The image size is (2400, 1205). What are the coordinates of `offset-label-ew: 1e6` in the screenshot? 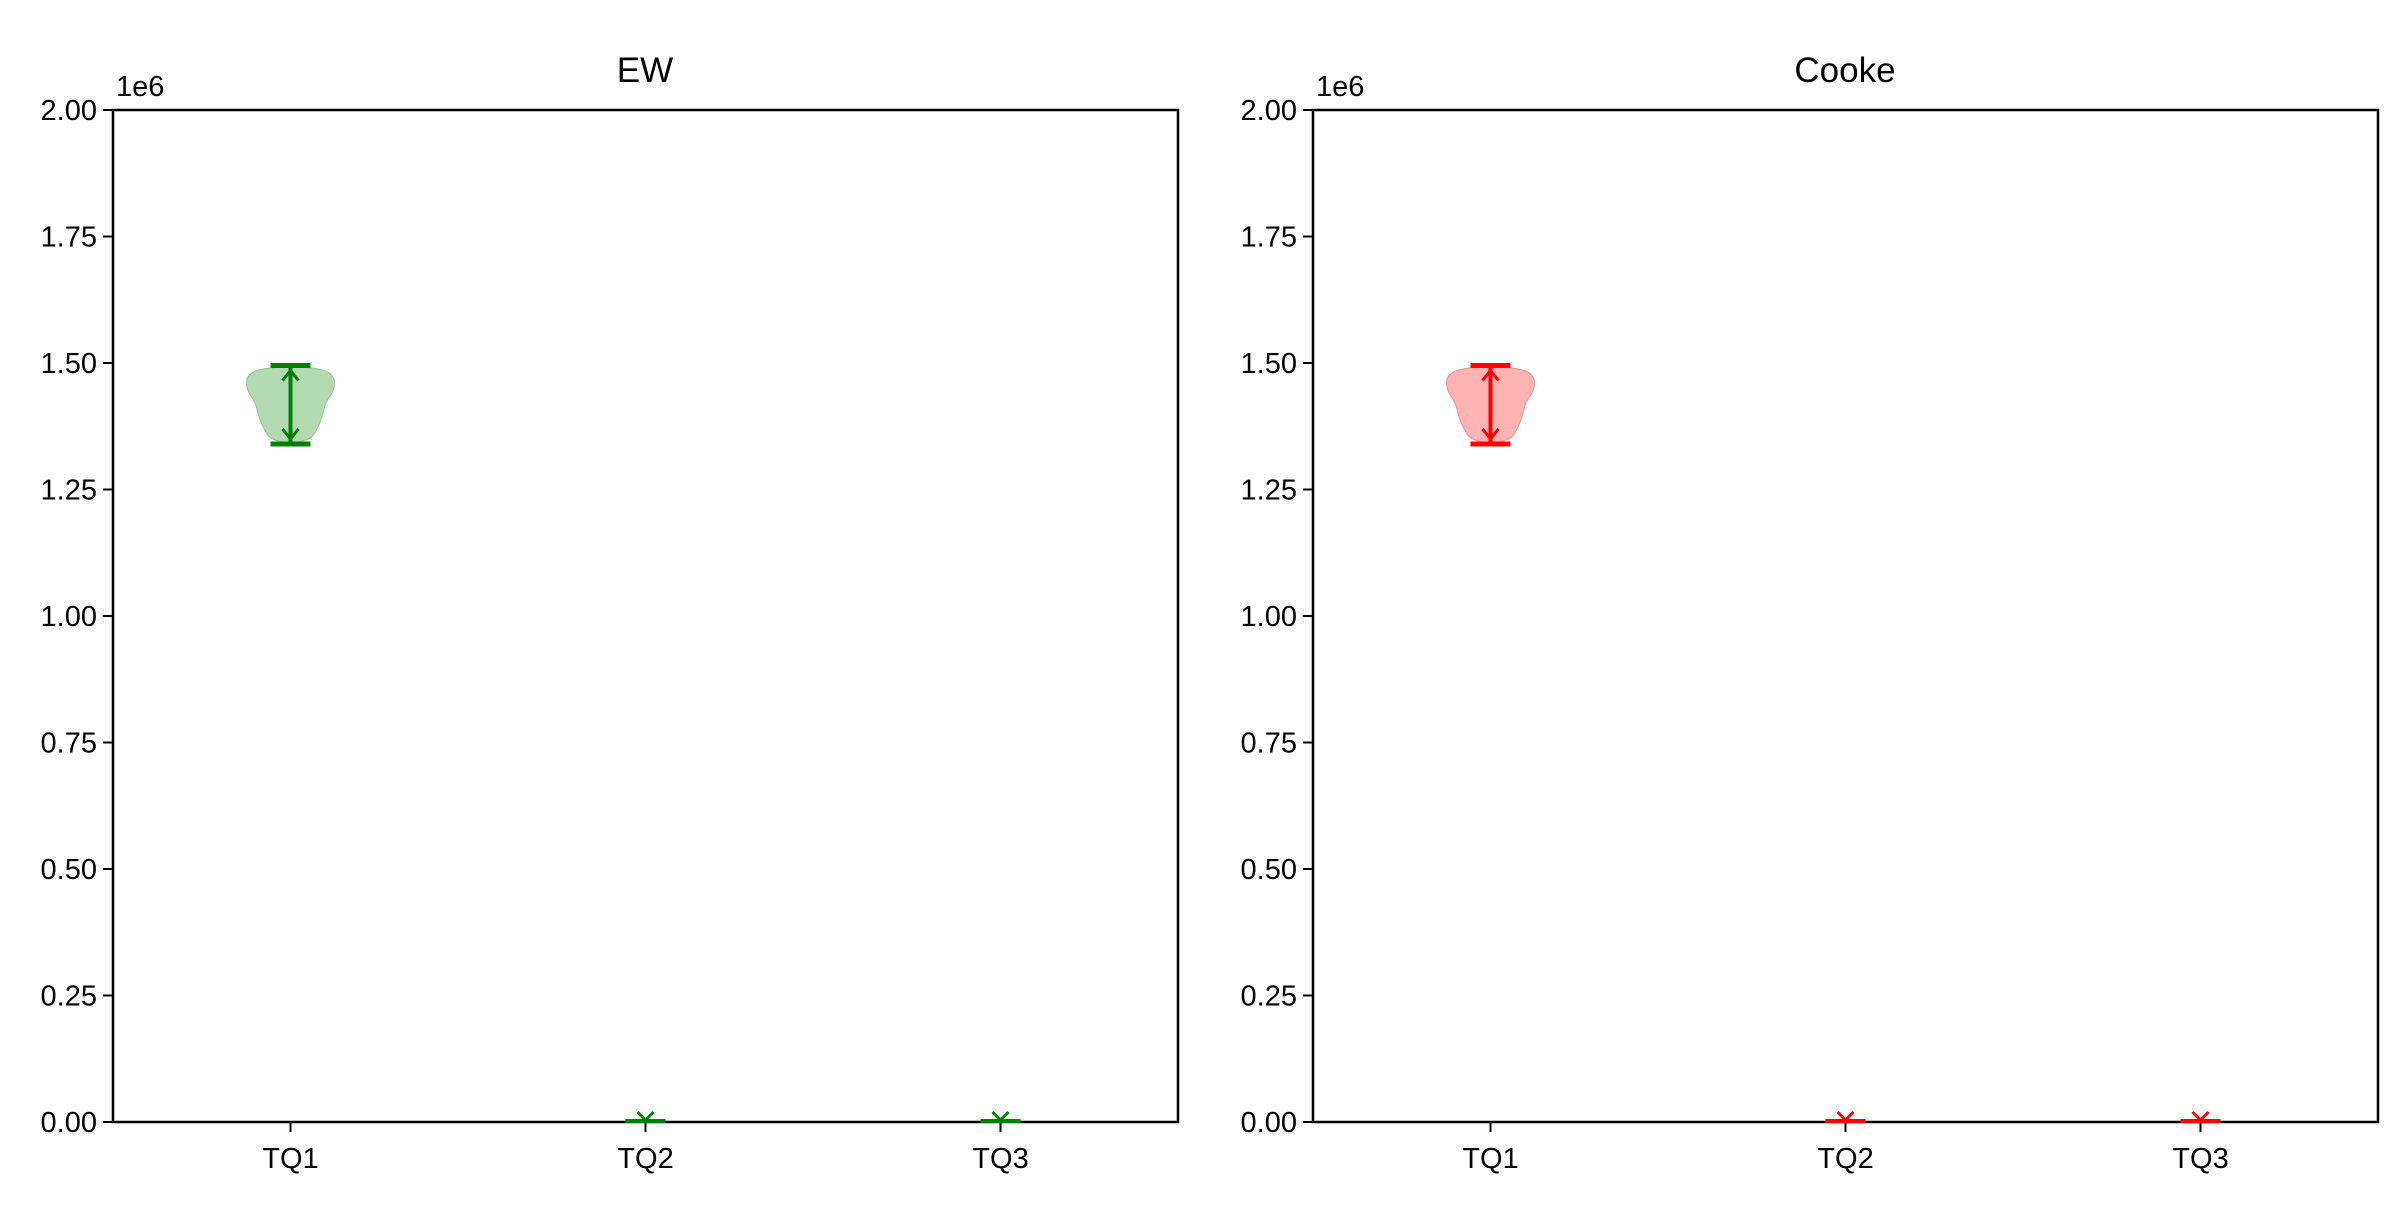 It's located at (140, 87).